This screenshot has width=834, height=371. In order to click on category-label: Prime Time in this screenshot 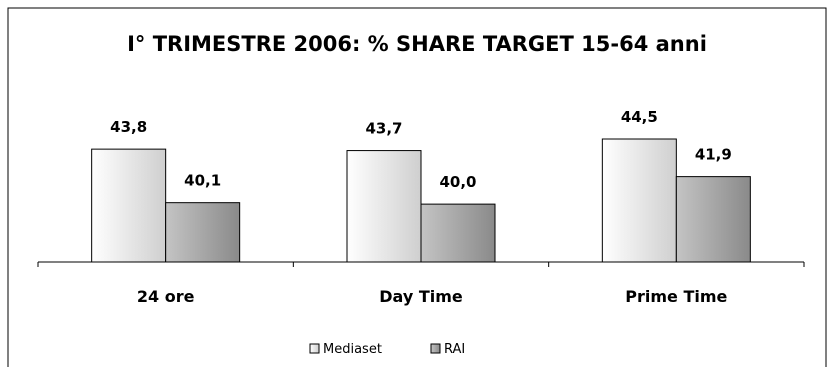, I will do `click(676, 296)`.